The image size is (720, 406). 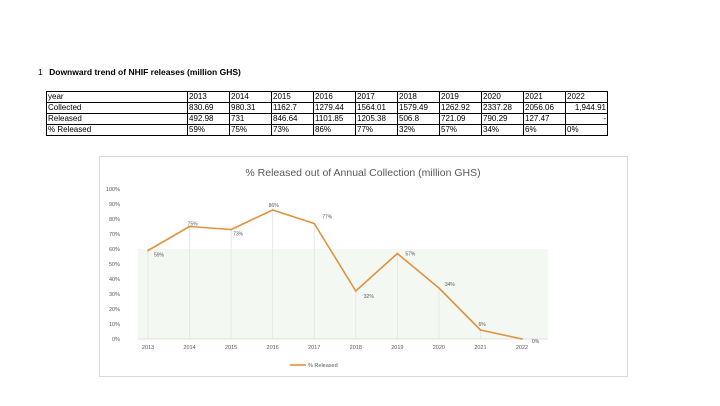 I want to click on table-cell: 127.47, so click(x=544, y=119).